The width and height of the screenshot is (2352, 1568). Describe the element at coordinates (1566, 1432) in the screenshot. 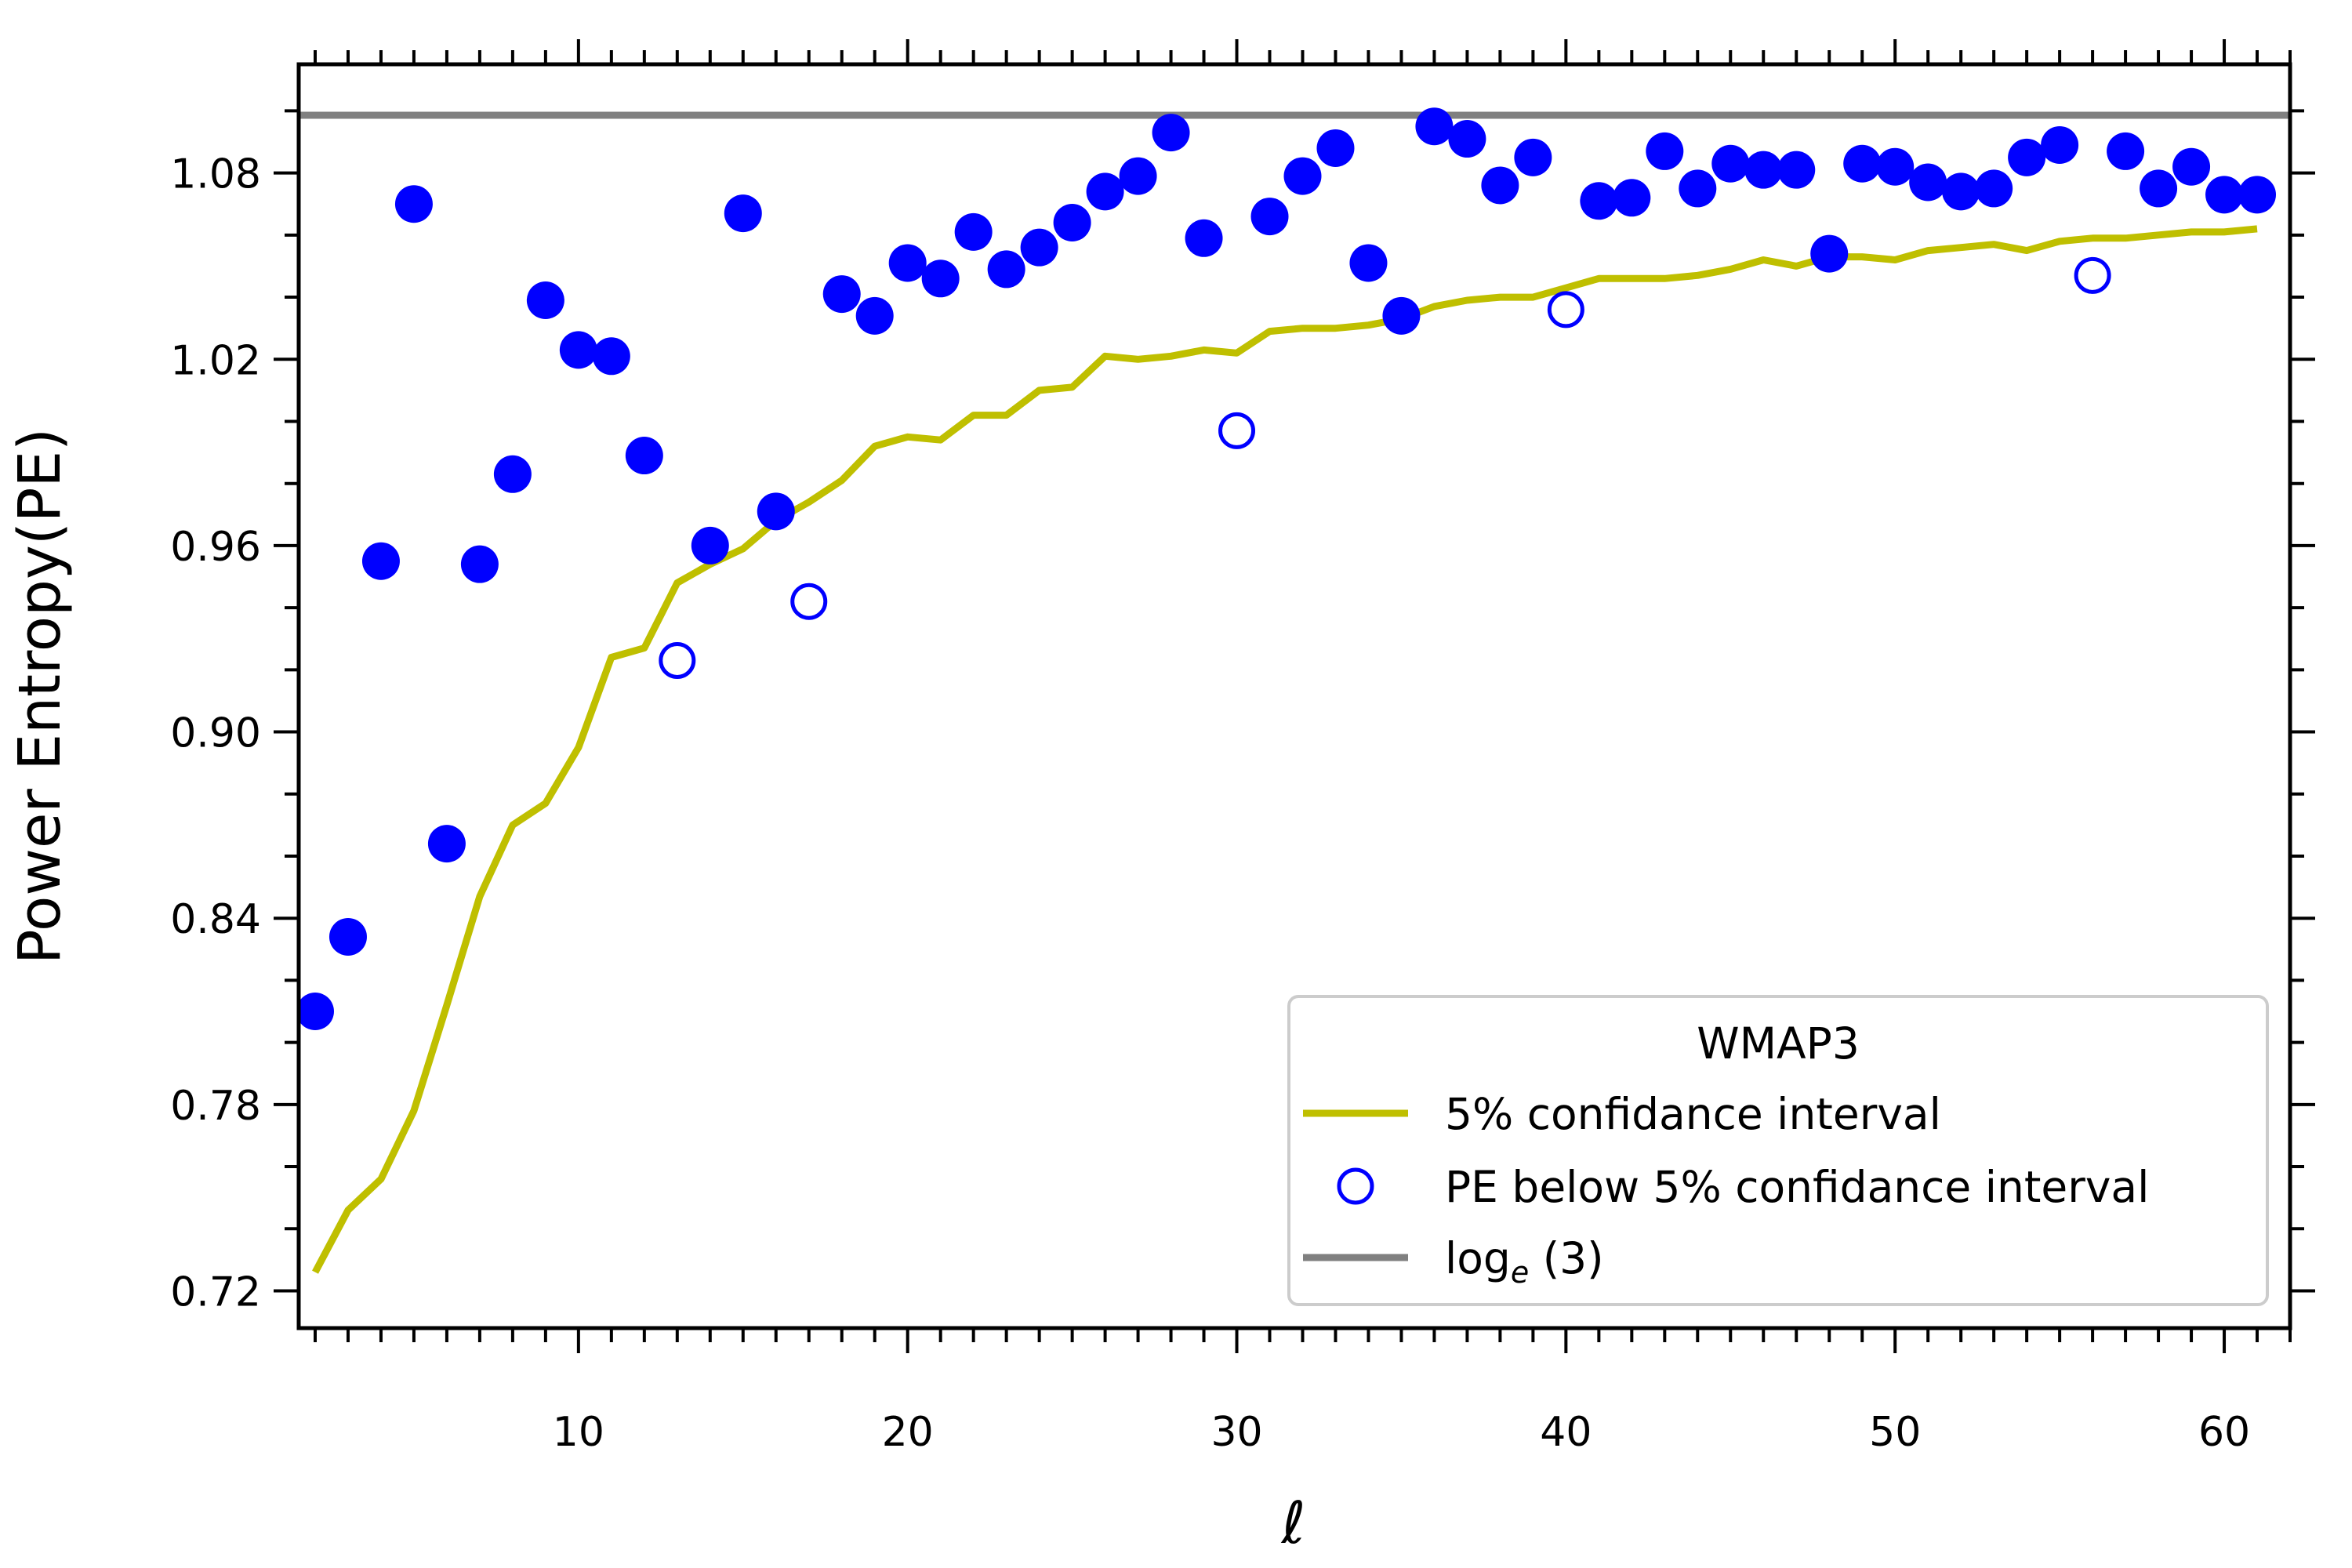

I see `x-tick-label: 40` at that location.